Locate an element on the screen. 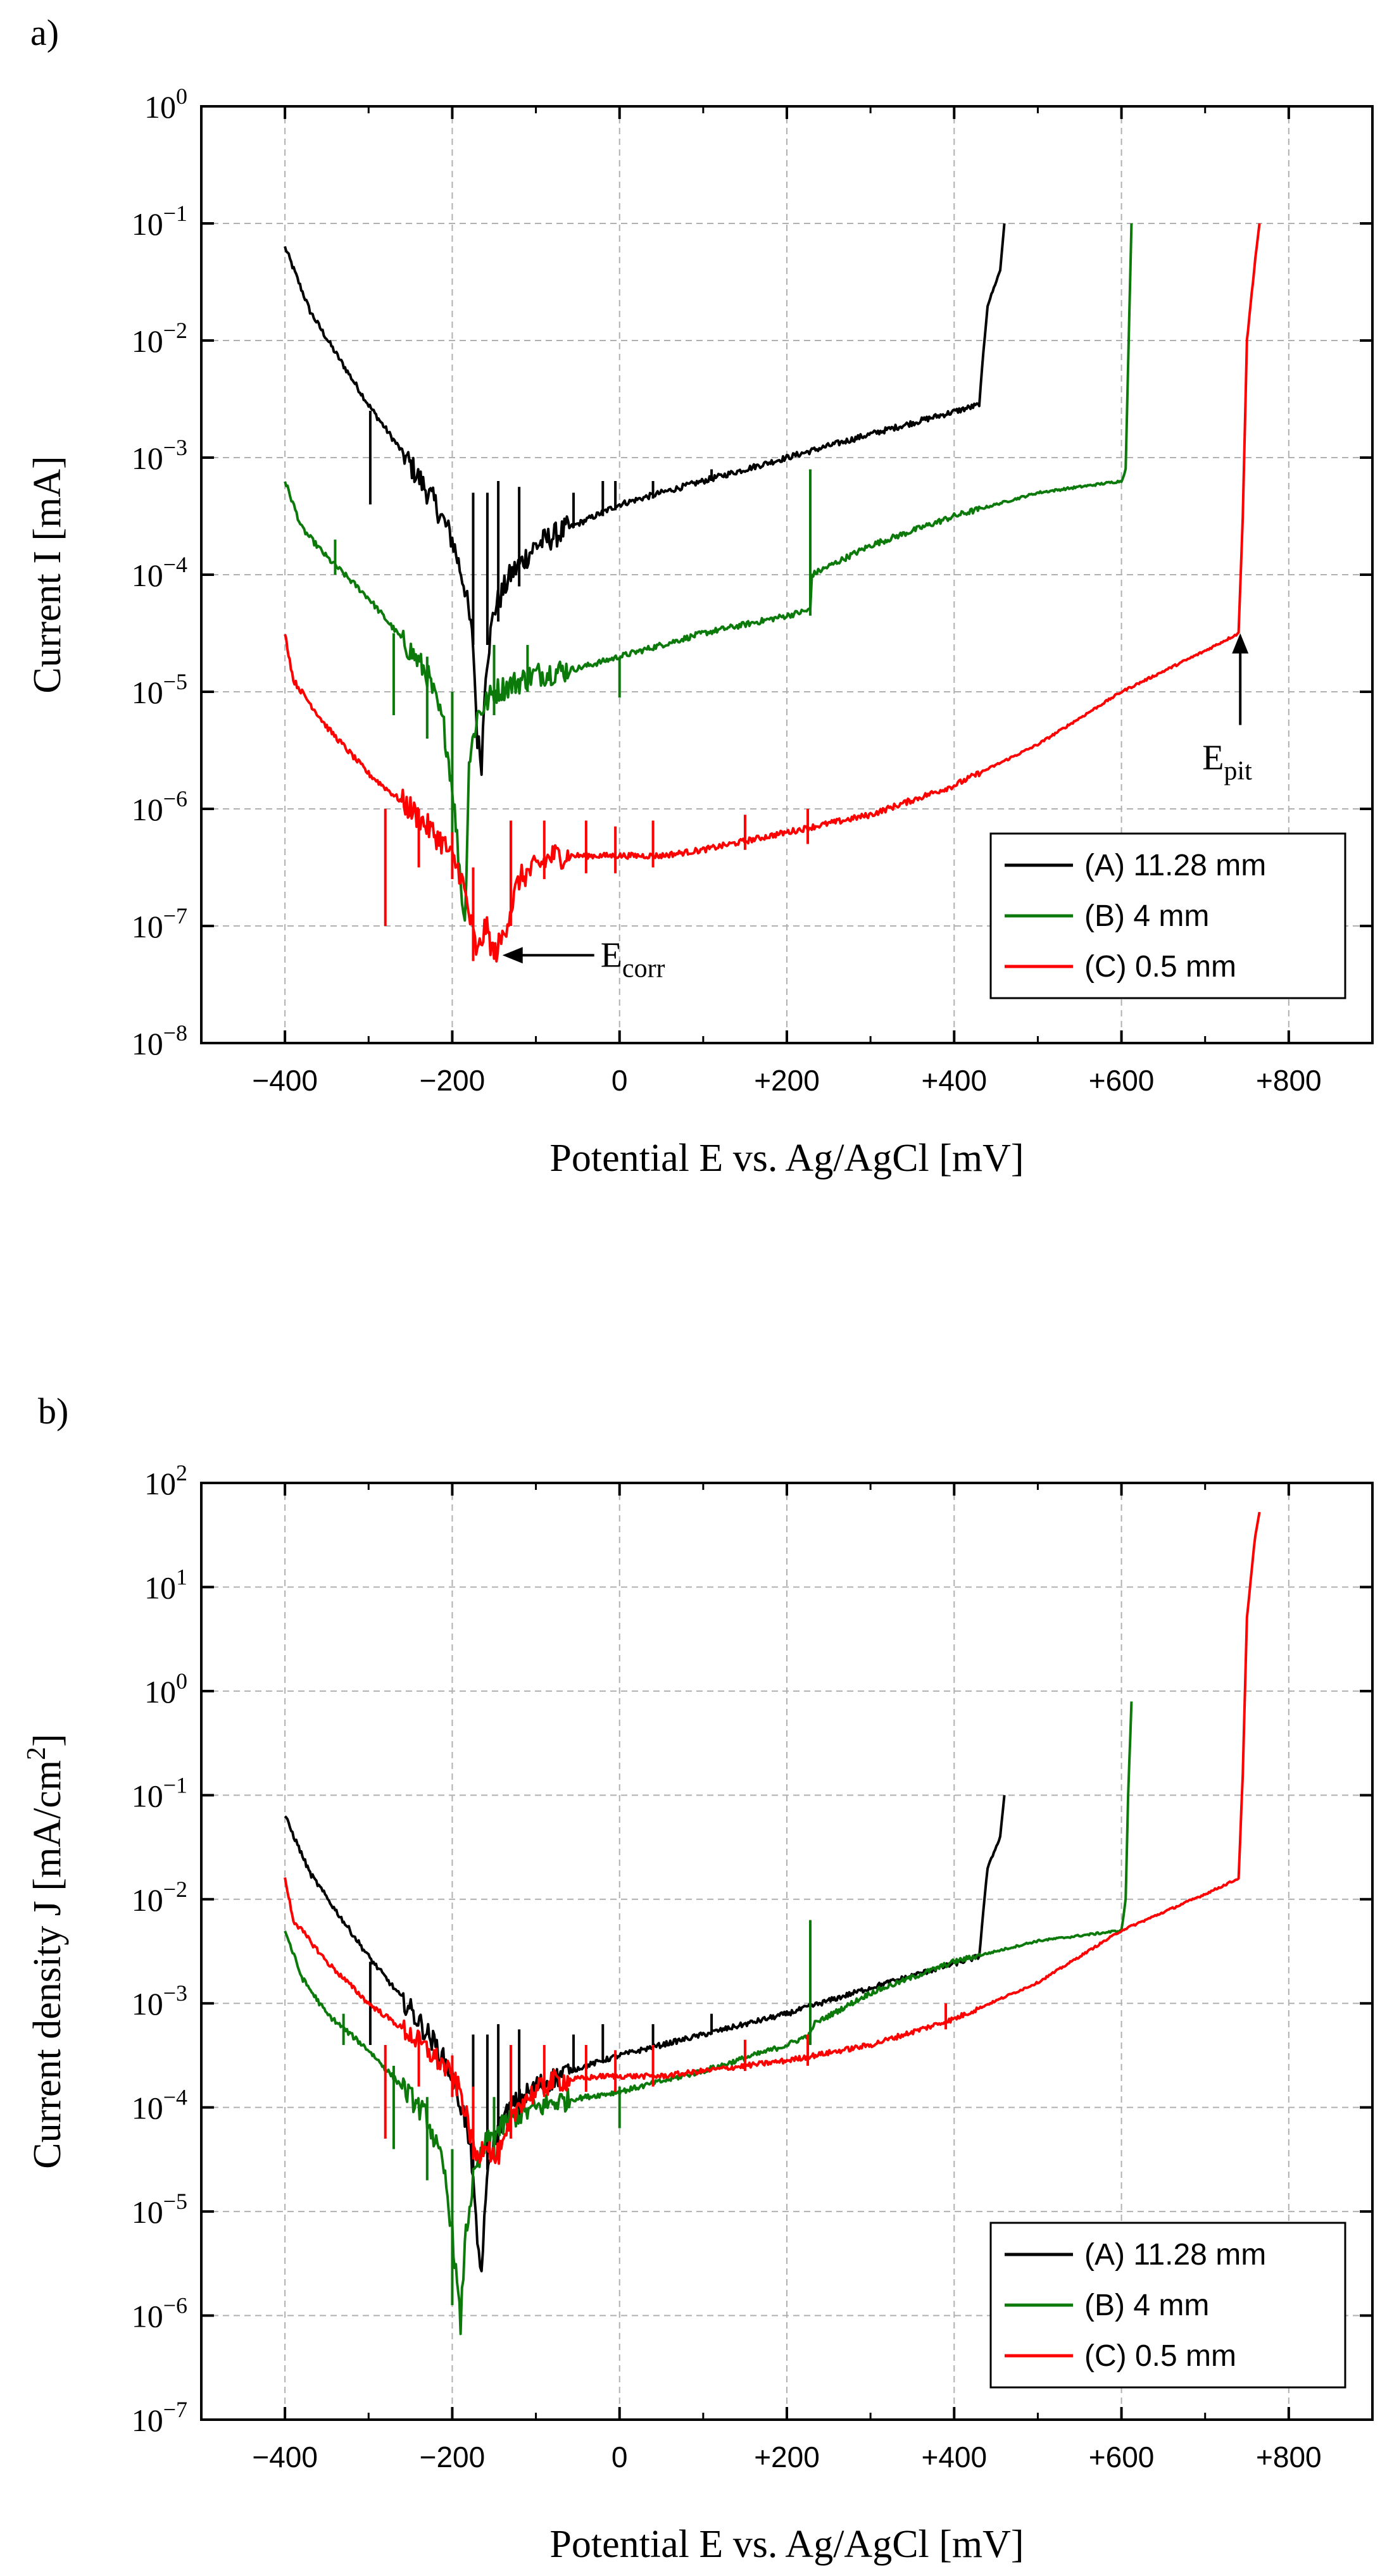  y-tick-label: 10¹ is located at coordinates (165, 1584).